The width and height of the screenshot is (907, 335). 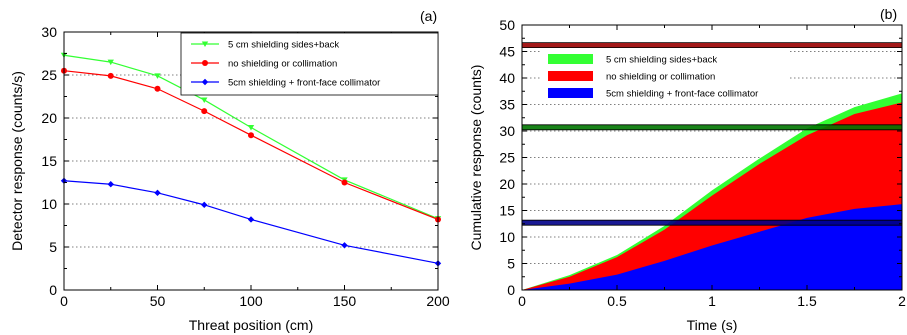 I want to click on y-axis-label: Cumulative response (counts), so click(x=476, y=158).